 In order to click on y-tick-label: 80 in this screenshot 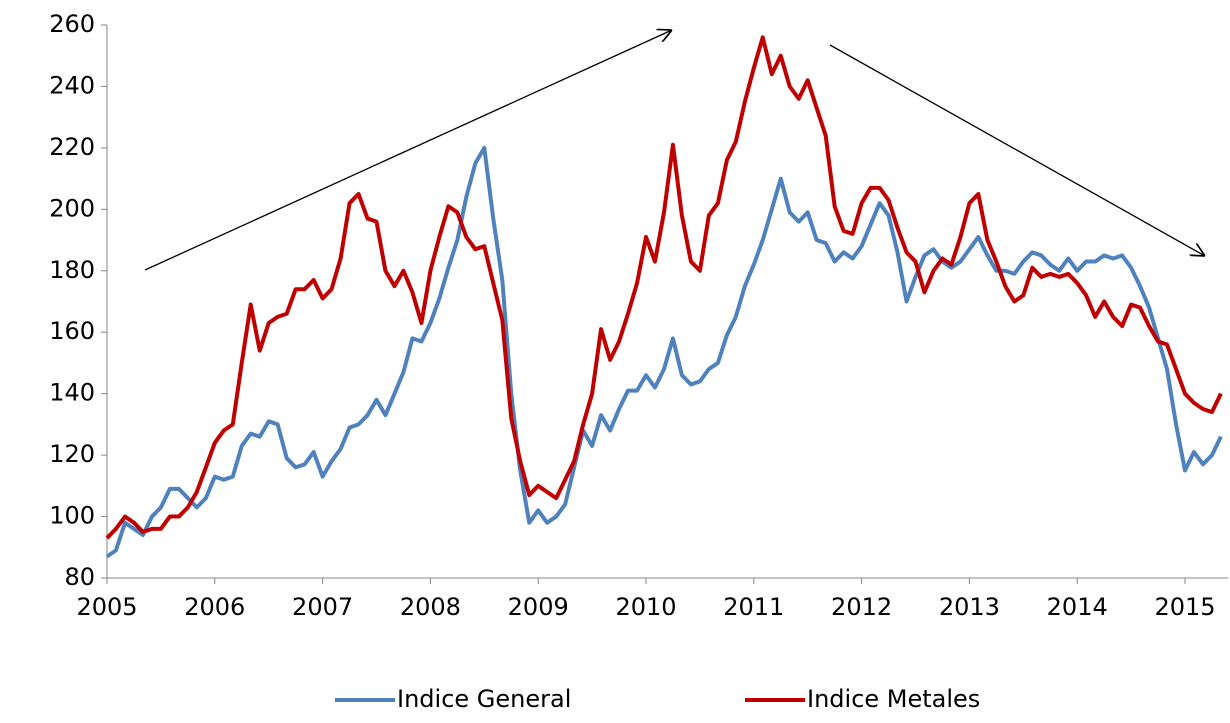, I will do `click(79, 577)`.